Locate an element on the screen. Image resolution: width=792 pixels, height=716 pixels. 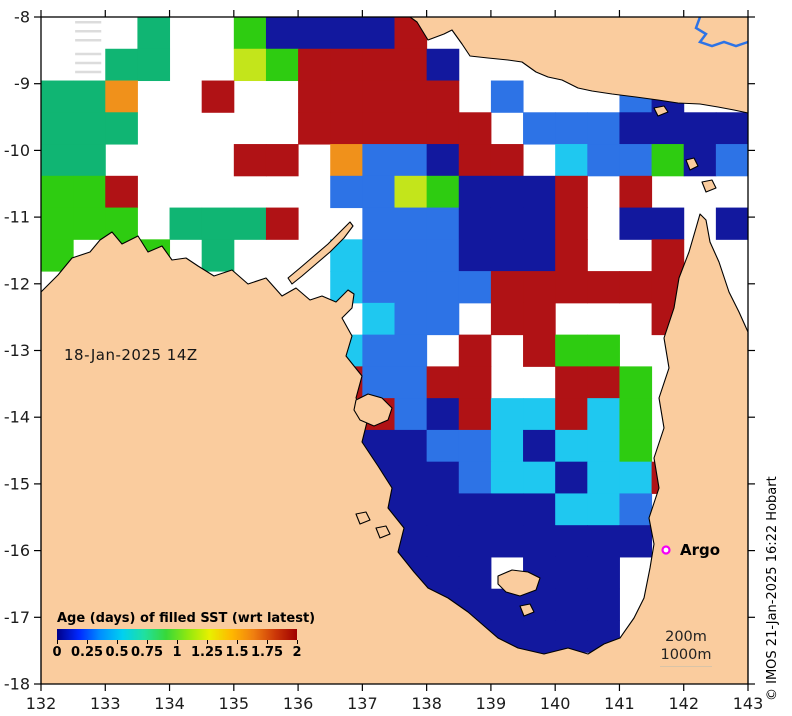
depth-label-1000m: 1000m is located at coordinates (686, 655).